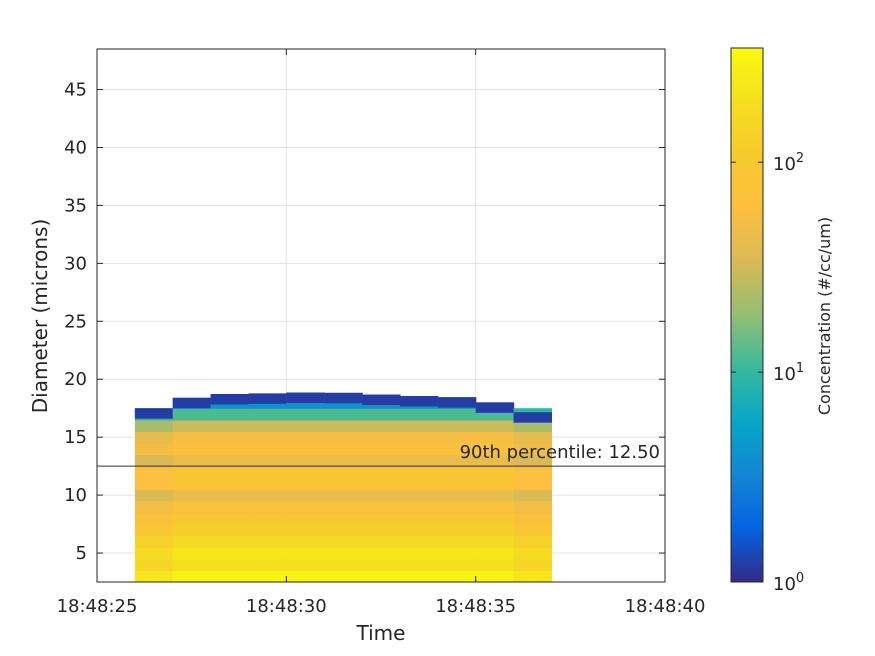 Image resolution: width=875 pixels, height=656 pixels. I want to click on y-tick-label: 10, so click(75, 495).